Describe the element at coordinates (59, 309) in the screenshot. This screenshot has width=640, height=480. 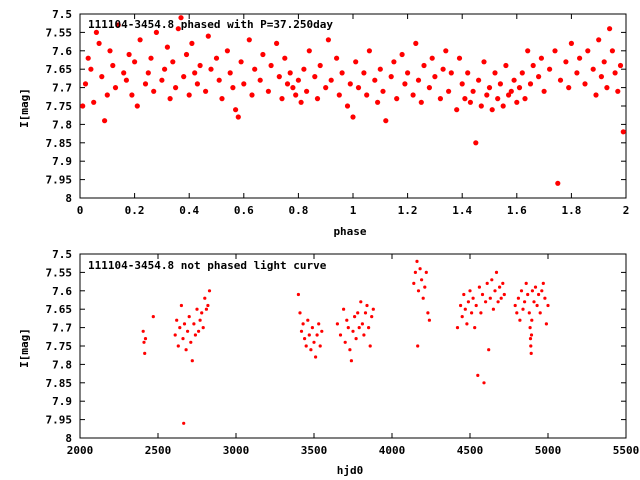
I see `y-tick-label: 7.65` at that location.